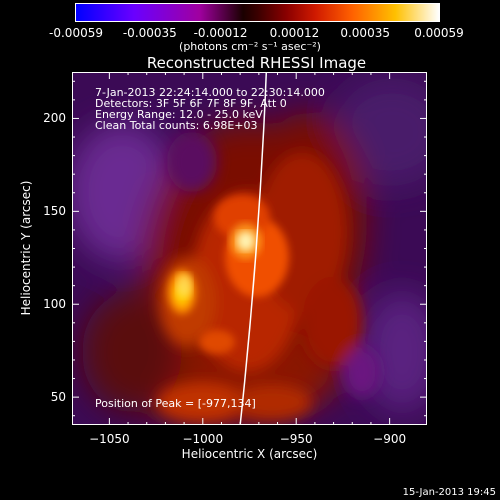  I want to click on colorbar, so click(257, 12).